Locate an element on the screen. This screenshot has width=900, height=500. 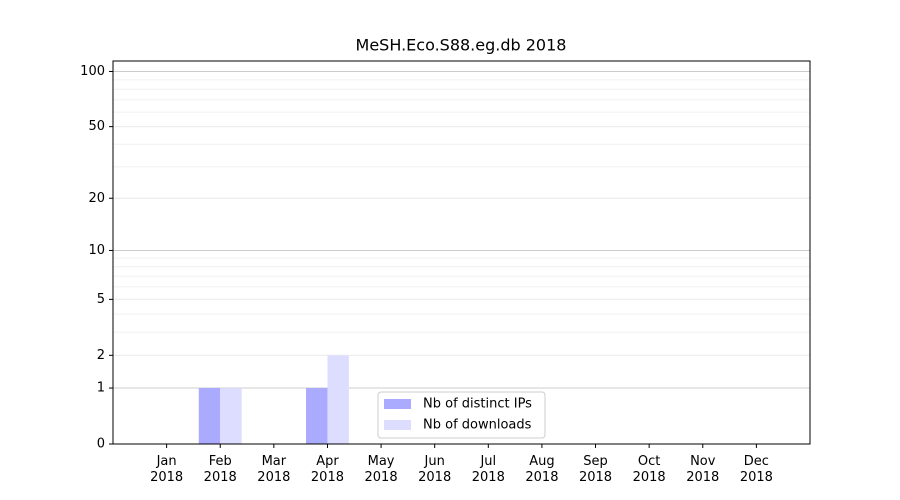
y-tick-label: 1 is located at coordinates (101, 388).